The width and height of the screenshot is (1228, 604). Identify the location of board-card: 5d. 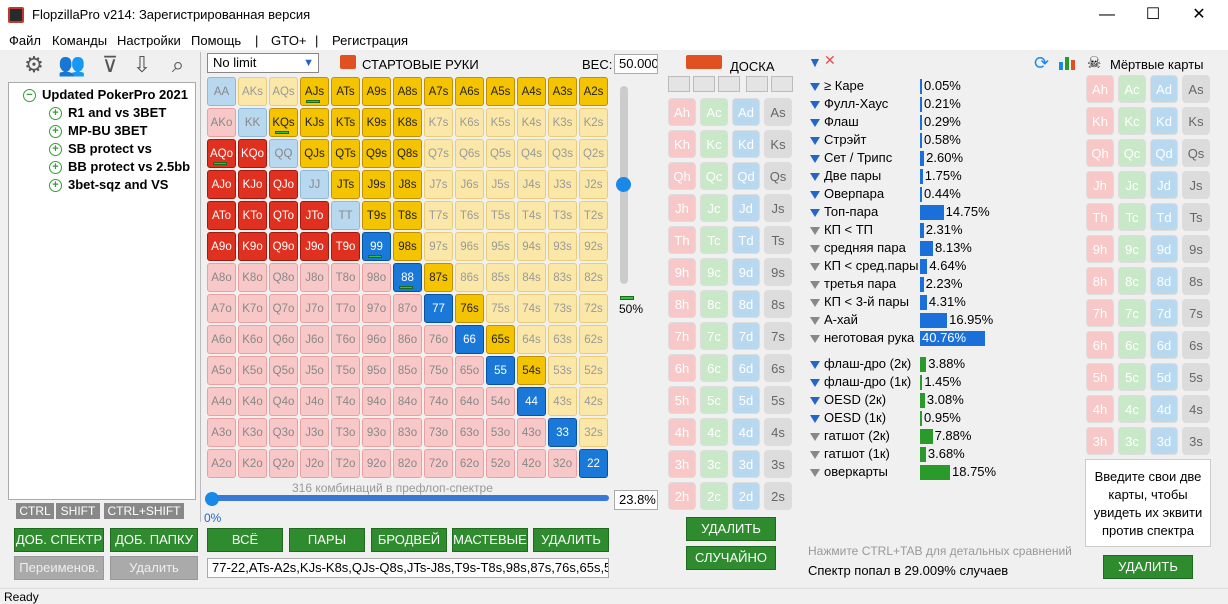
(746, 400).